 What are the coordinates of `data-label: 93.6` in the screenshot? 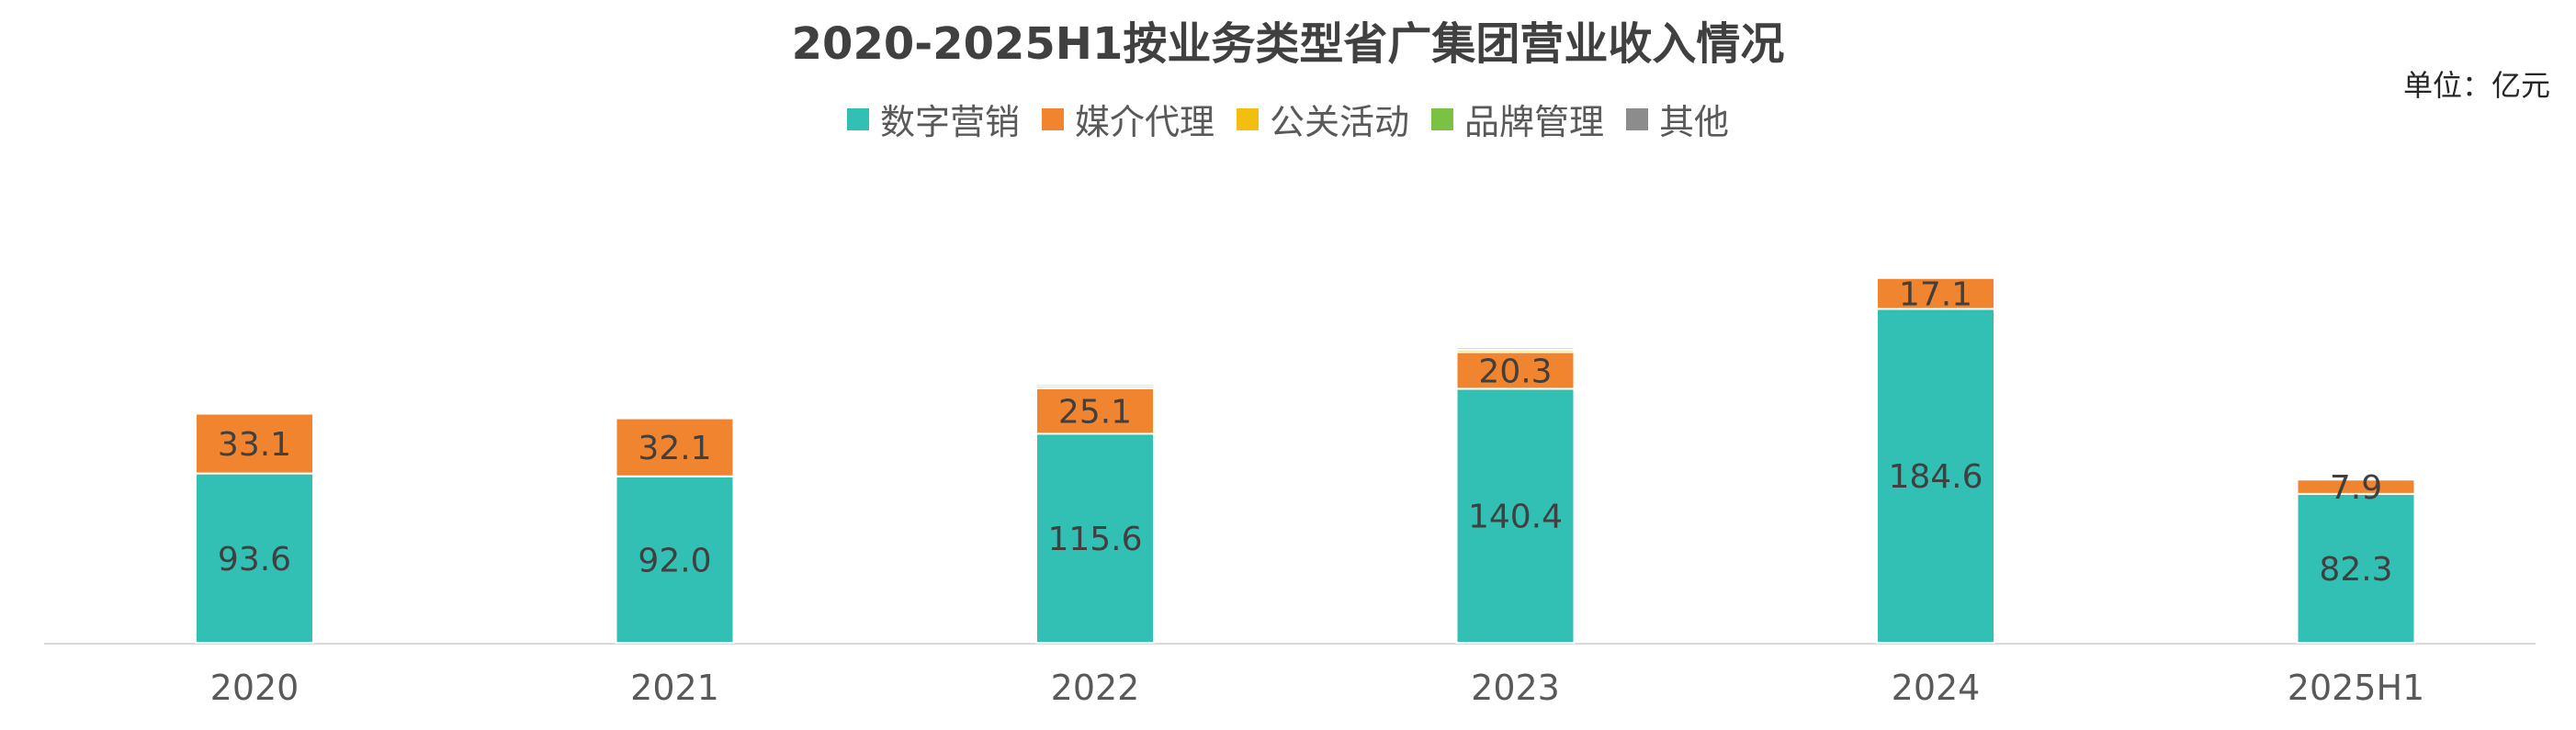 It's located at (254, 559).